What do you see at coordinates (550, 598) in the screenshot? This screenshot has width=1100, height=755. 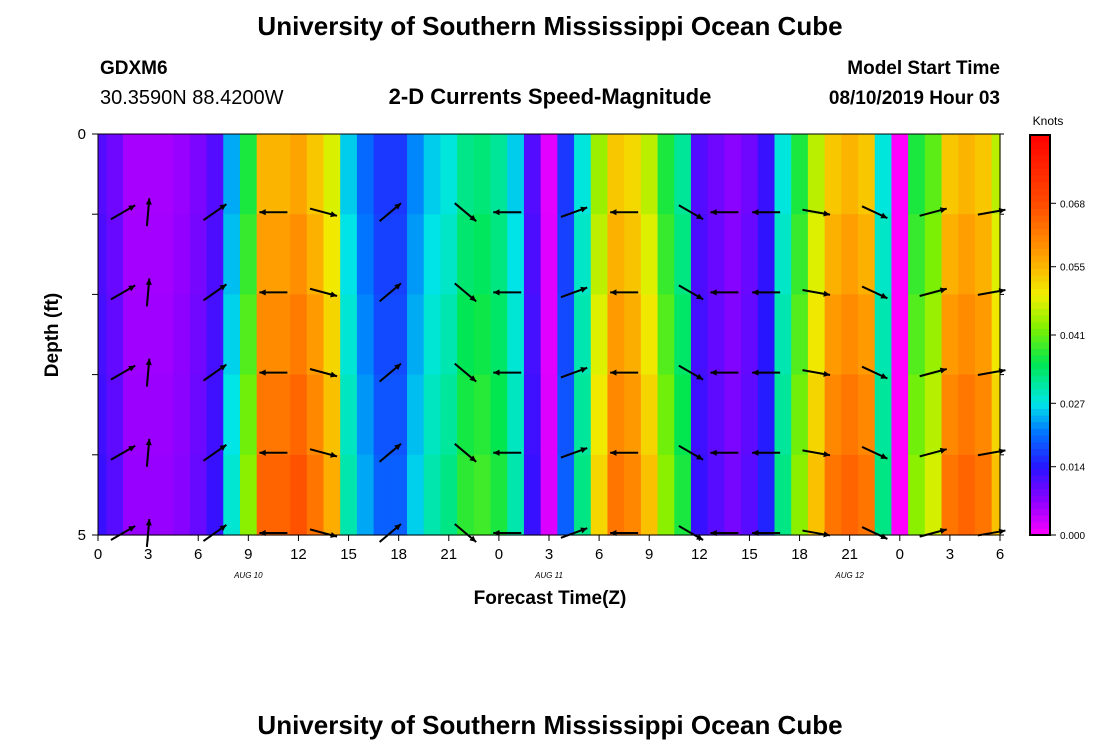 I see `x-axis-label: Forecast Time(Z)` at bounding box center [550, 598].